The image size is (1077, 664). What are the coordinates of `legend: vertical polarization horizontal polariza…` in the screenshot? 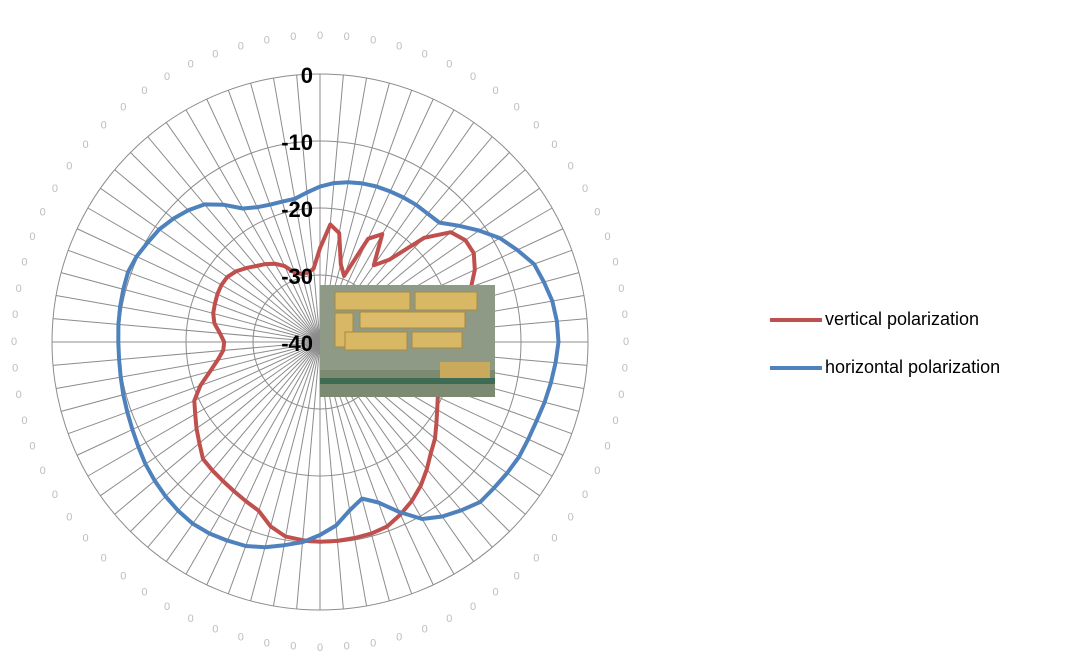 It's located at (885, 343).